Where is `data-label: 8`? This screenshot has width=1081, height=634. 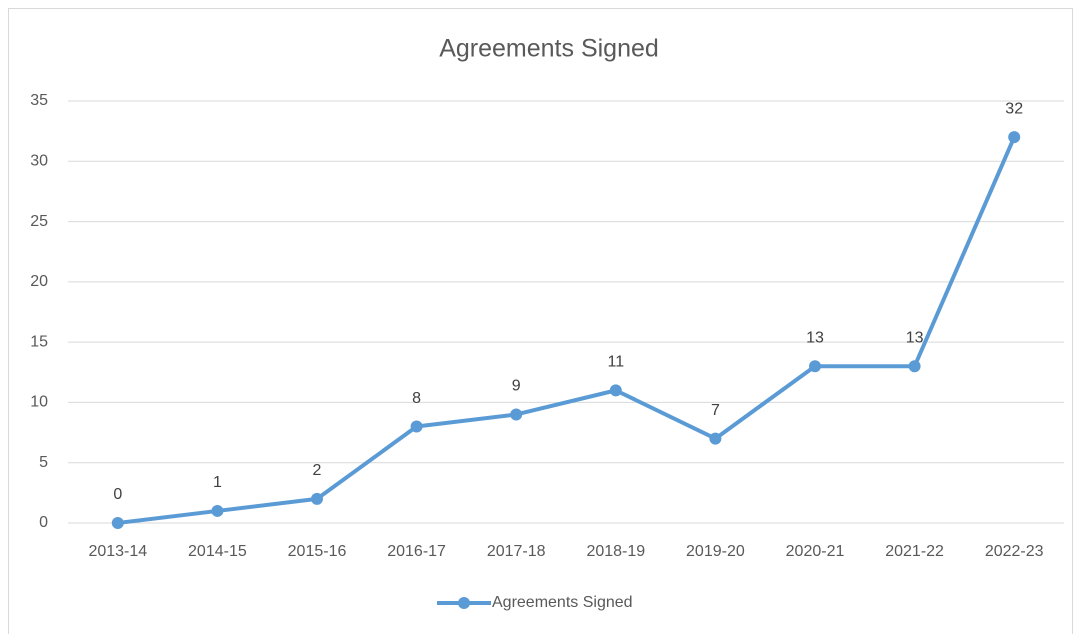
data-label: 8 is located at coordinates (416, 398).